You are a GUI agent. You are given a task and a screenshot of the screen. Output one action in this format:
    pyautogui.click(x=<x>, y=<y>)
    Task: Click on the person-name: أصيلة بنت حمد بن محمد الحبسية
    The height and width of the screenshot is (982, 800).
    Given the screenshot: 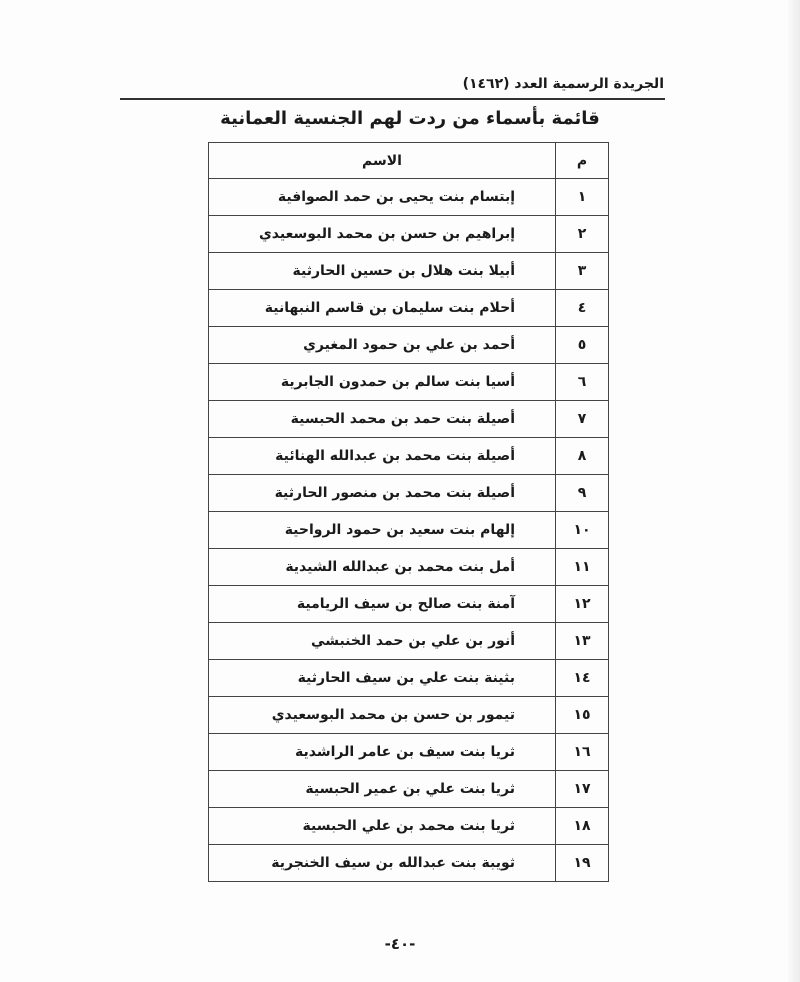 What is the action you would take?
    pyautogui.click(x=382, y=419)
    